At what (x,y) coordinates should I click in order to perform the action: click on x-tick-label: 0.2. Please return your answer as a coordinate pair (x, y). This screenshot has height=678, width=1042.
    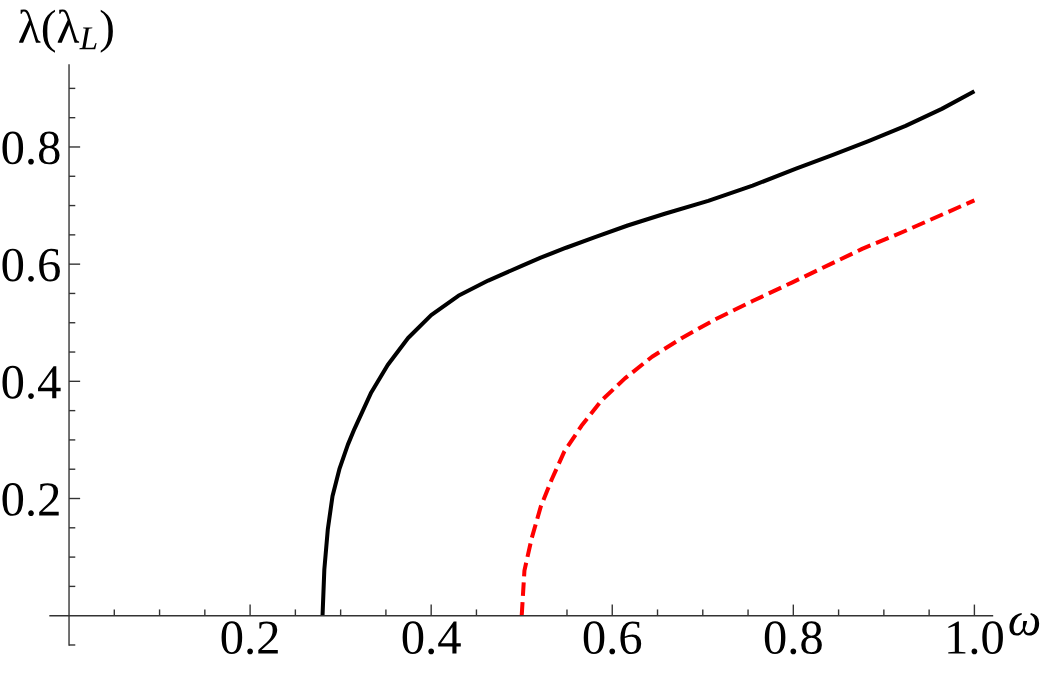
    Looking at the image, I should click on (249, 638).